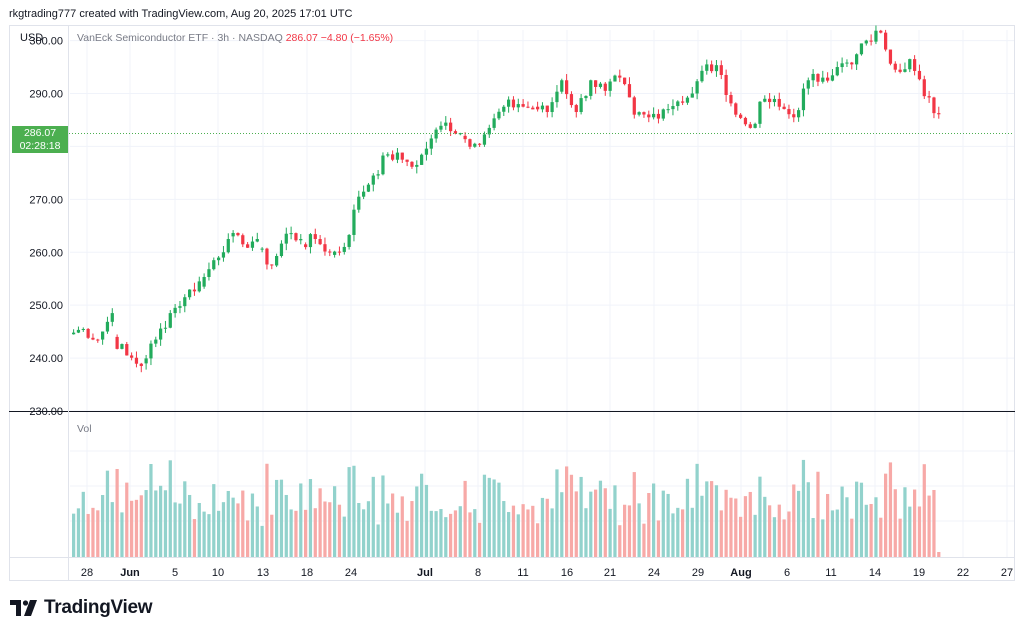  Describe the element at coordinates (46, 95) in the screenshot. I see `y-tick-label: 290.00` at that location.